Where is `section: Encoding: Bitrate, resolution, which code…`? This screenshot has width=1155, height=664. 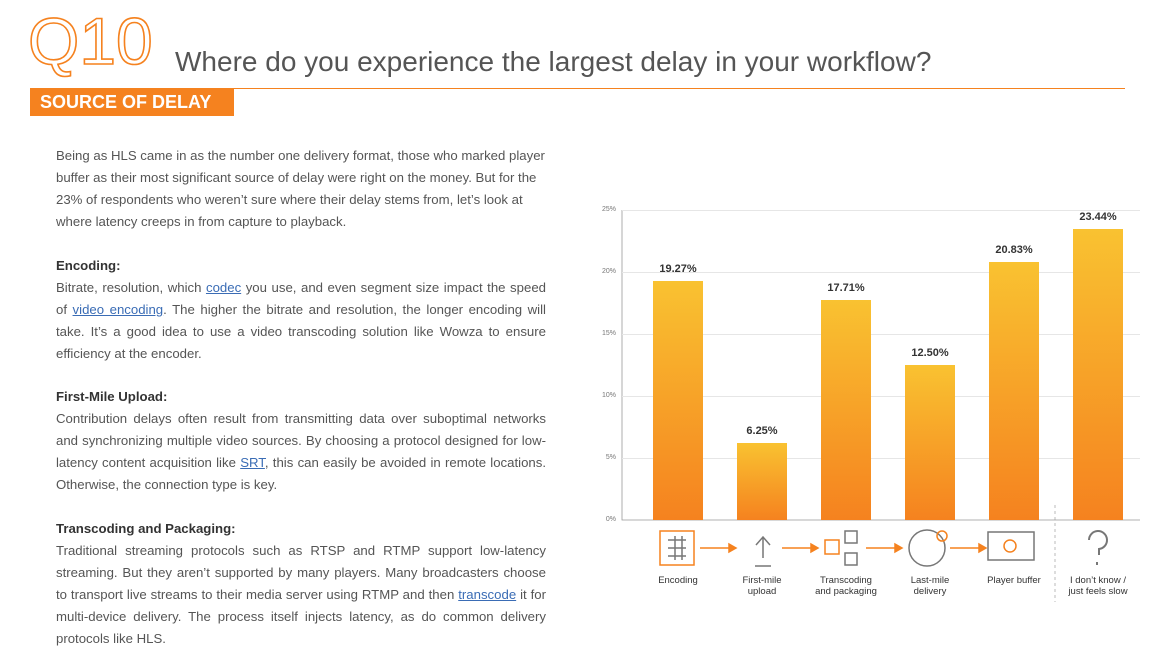
section: Encoding: Bitrate, resolution, which code… is located at coordinates (301, 310).